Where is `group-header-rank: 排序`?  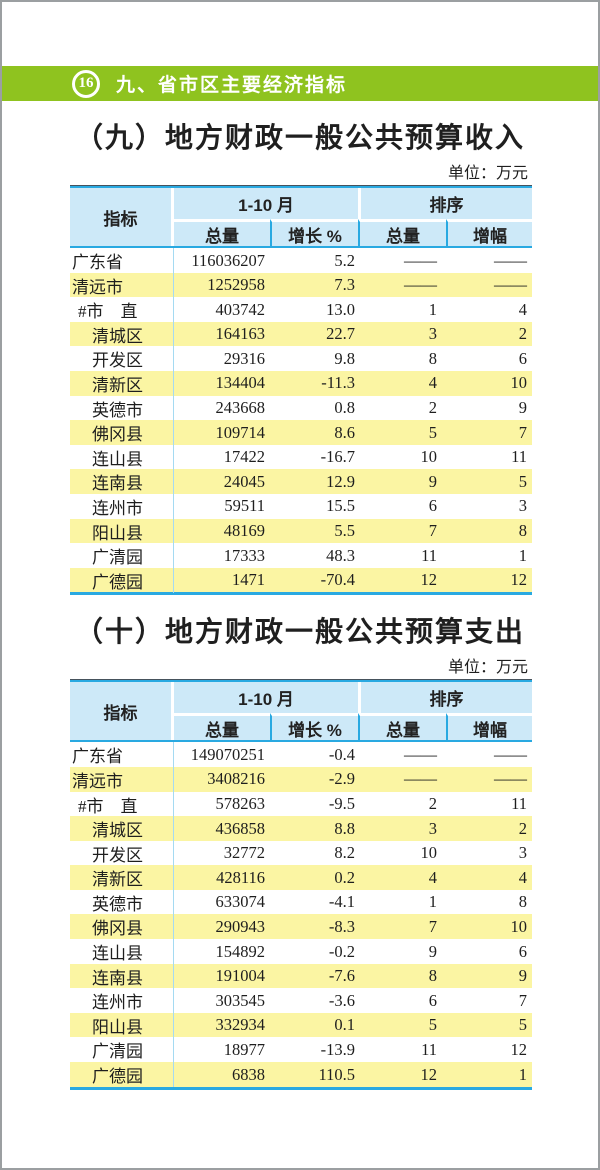
group-header-rank: 排序 is located at coordinates (445, 698).